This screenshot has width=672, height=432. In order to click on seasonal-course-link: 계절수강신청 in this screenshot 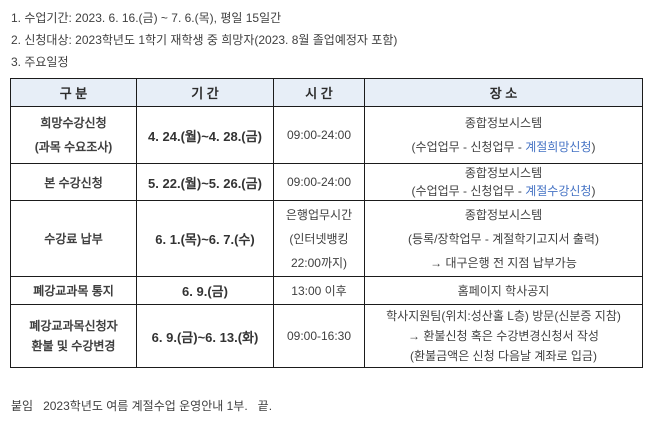, I will do `click(558, 191)`.